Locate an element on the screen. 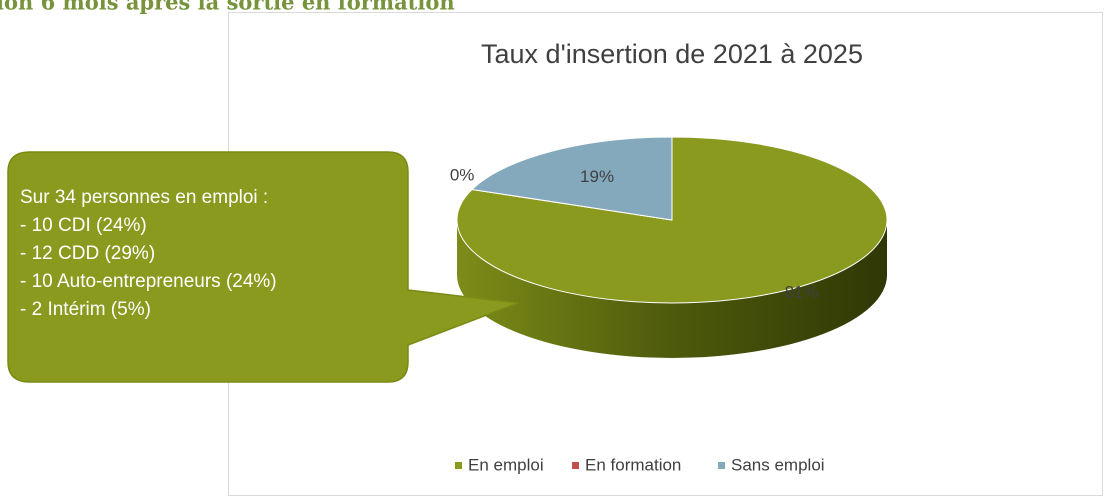 Image resolution: width=1104 pixels, height=496 pixels. pie-slice is located at coordinates (572, 178).